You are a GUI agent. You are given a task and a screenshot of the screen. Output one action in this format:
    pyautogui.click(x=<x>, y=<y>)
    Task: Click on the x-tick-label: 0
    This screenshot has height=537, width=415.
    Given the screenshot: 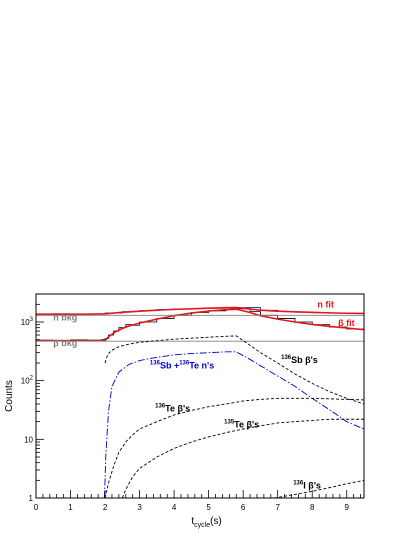 What is the action you would take?
    pyautogui.click(x=36, y=507)
    